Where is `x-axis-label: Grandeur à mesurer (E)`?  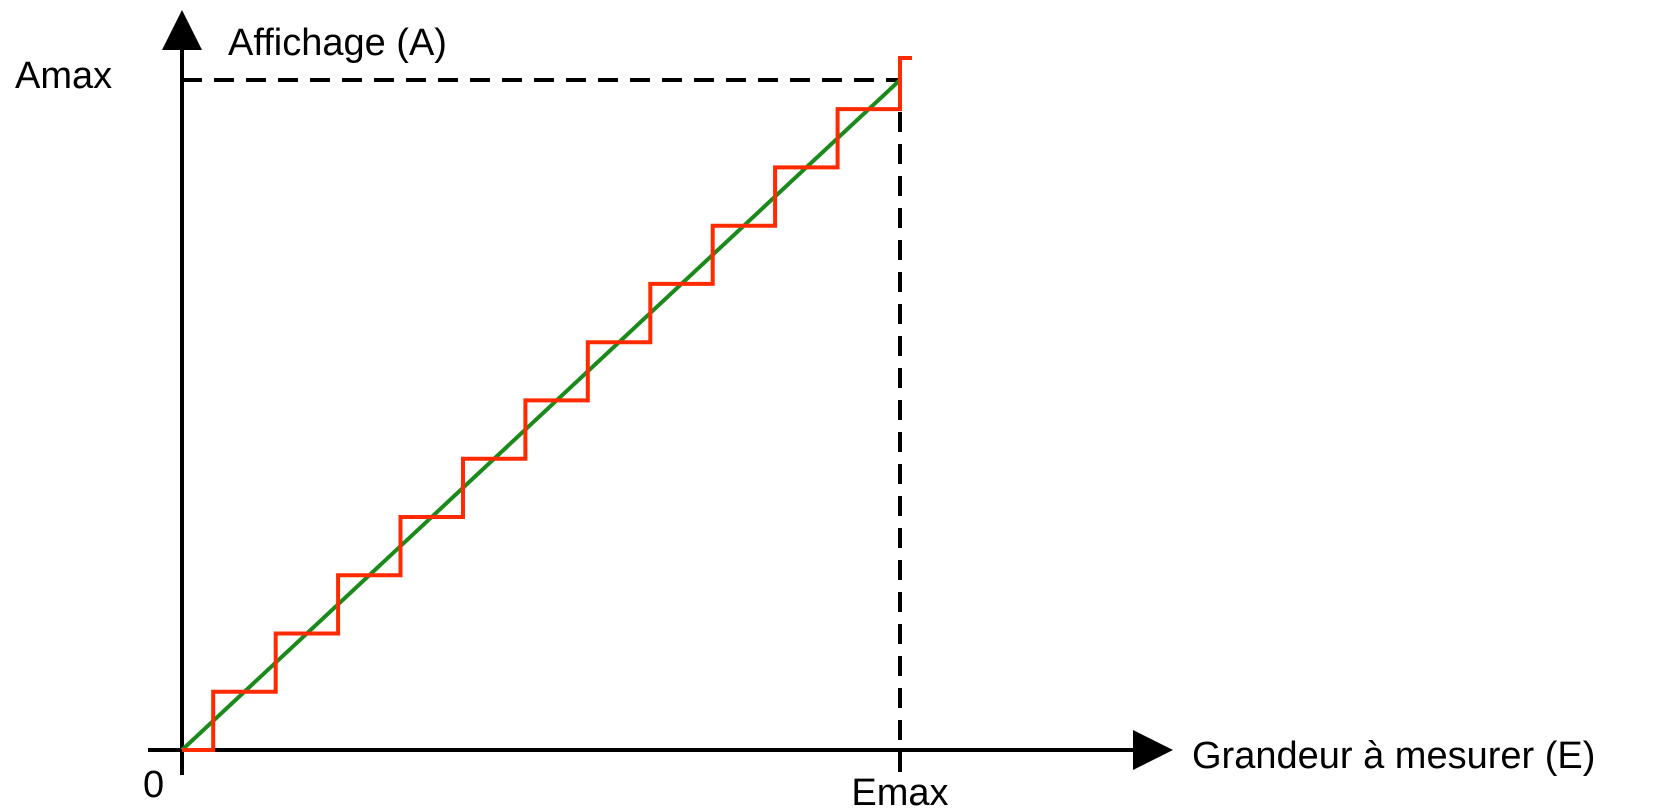
x-axis-label: Grandeur à mesurer (E) is located at coordinates (1393, 756).